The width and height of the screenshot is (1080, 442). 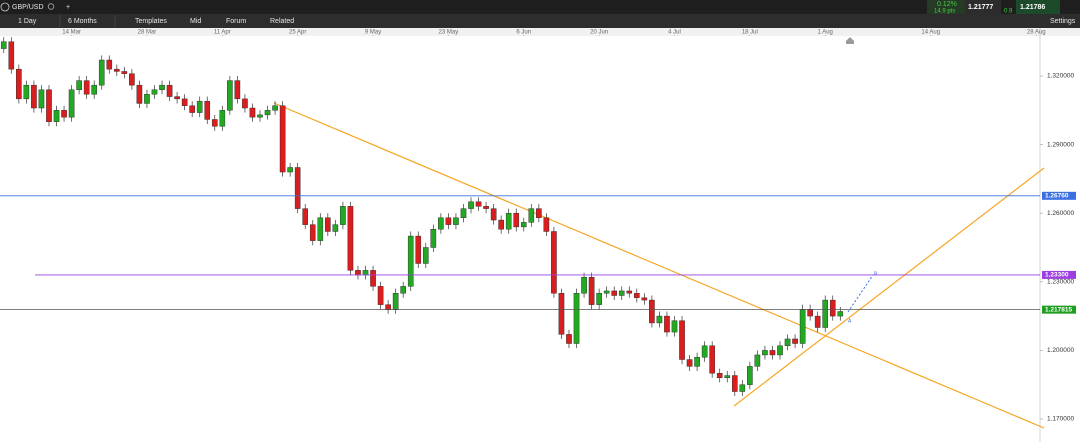 I want to click on ask: 1.21786, so click(x=1032, y=7).